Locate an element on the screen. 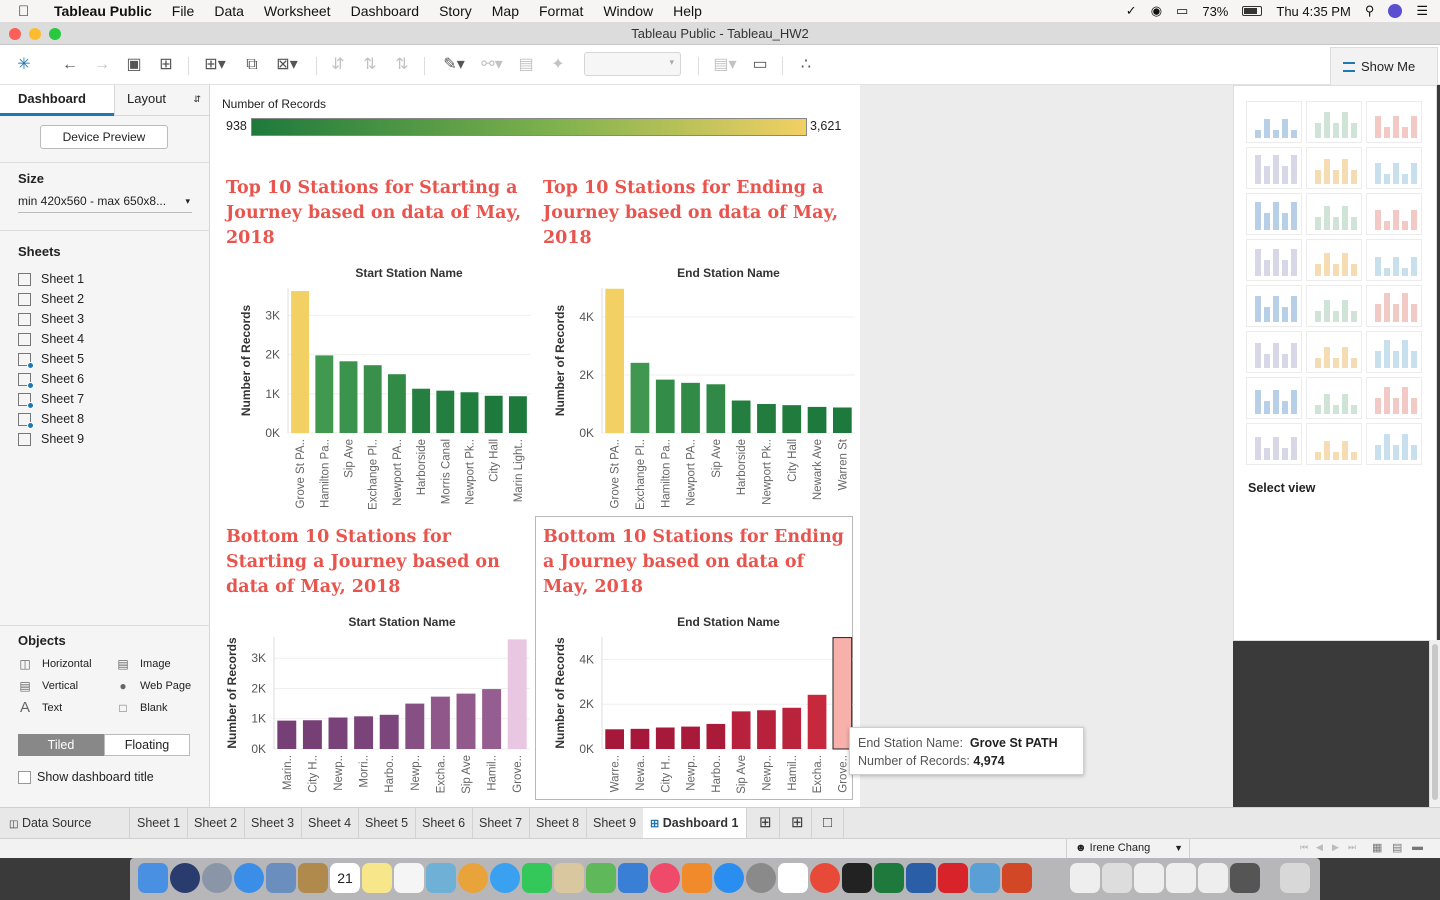 This screenshot has height=900, width=1440. fit-dropdown: ▾ is located at coordinates (632, 64).